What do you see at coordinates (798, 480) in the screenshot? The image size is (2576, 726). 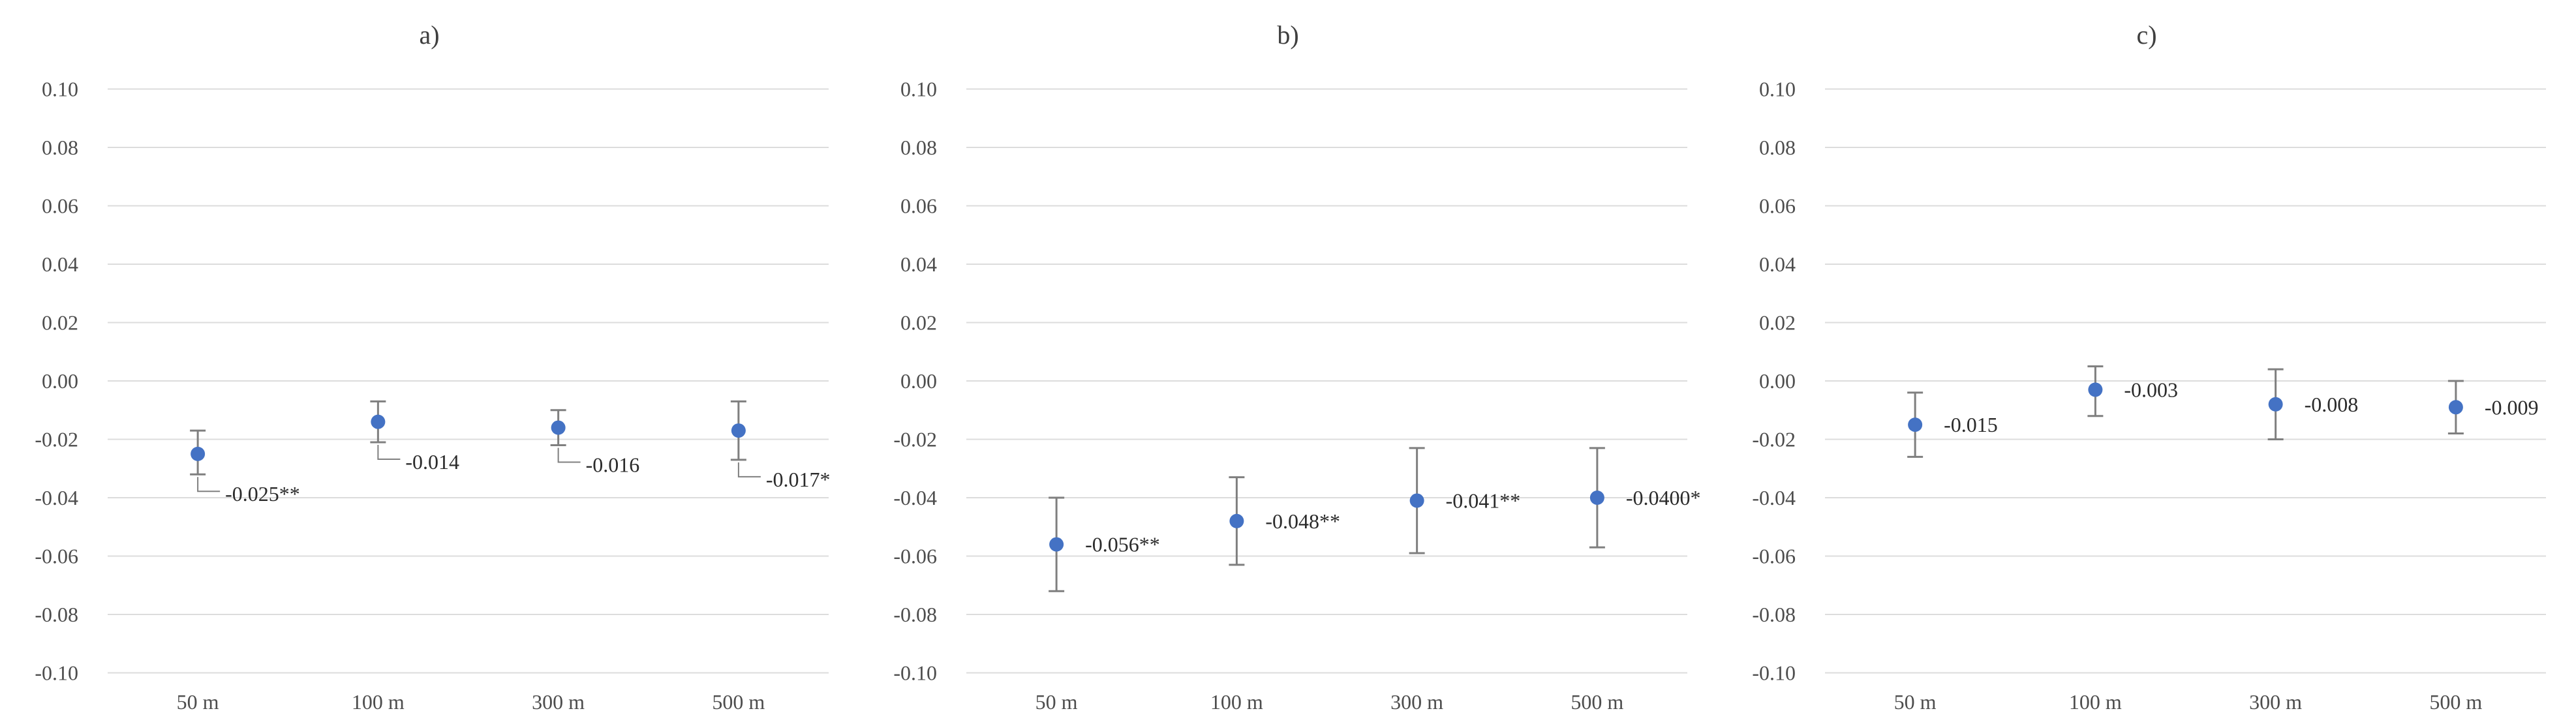 I see `data-point-label: -0.017*` at bounding box center [798, 480].